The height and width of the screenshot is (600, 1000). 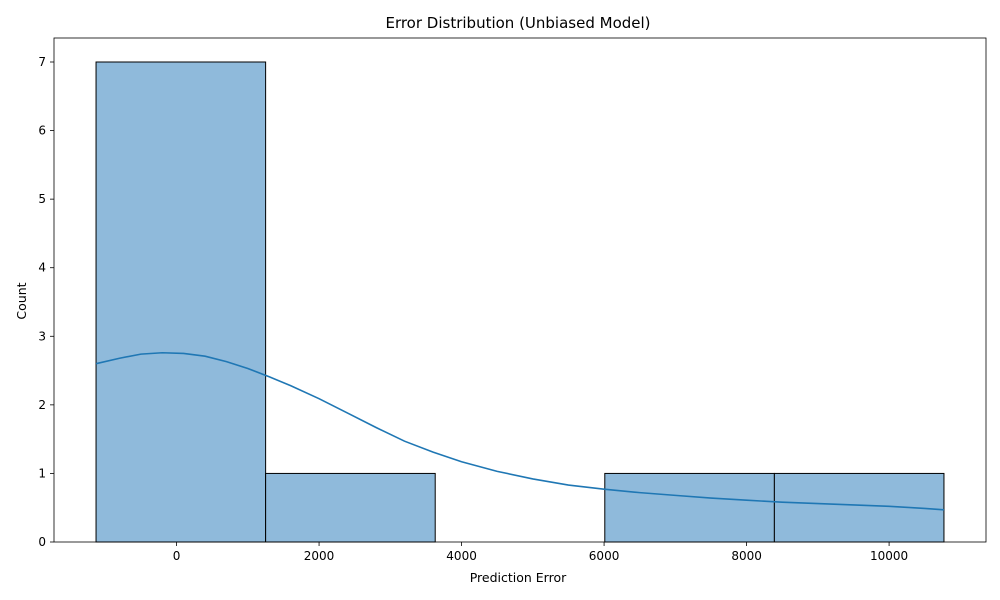 What do you see at coordinates (42, 131) in the screenshot?
I see `y-tick-label-6: 6` at bounding box center [42, 131].